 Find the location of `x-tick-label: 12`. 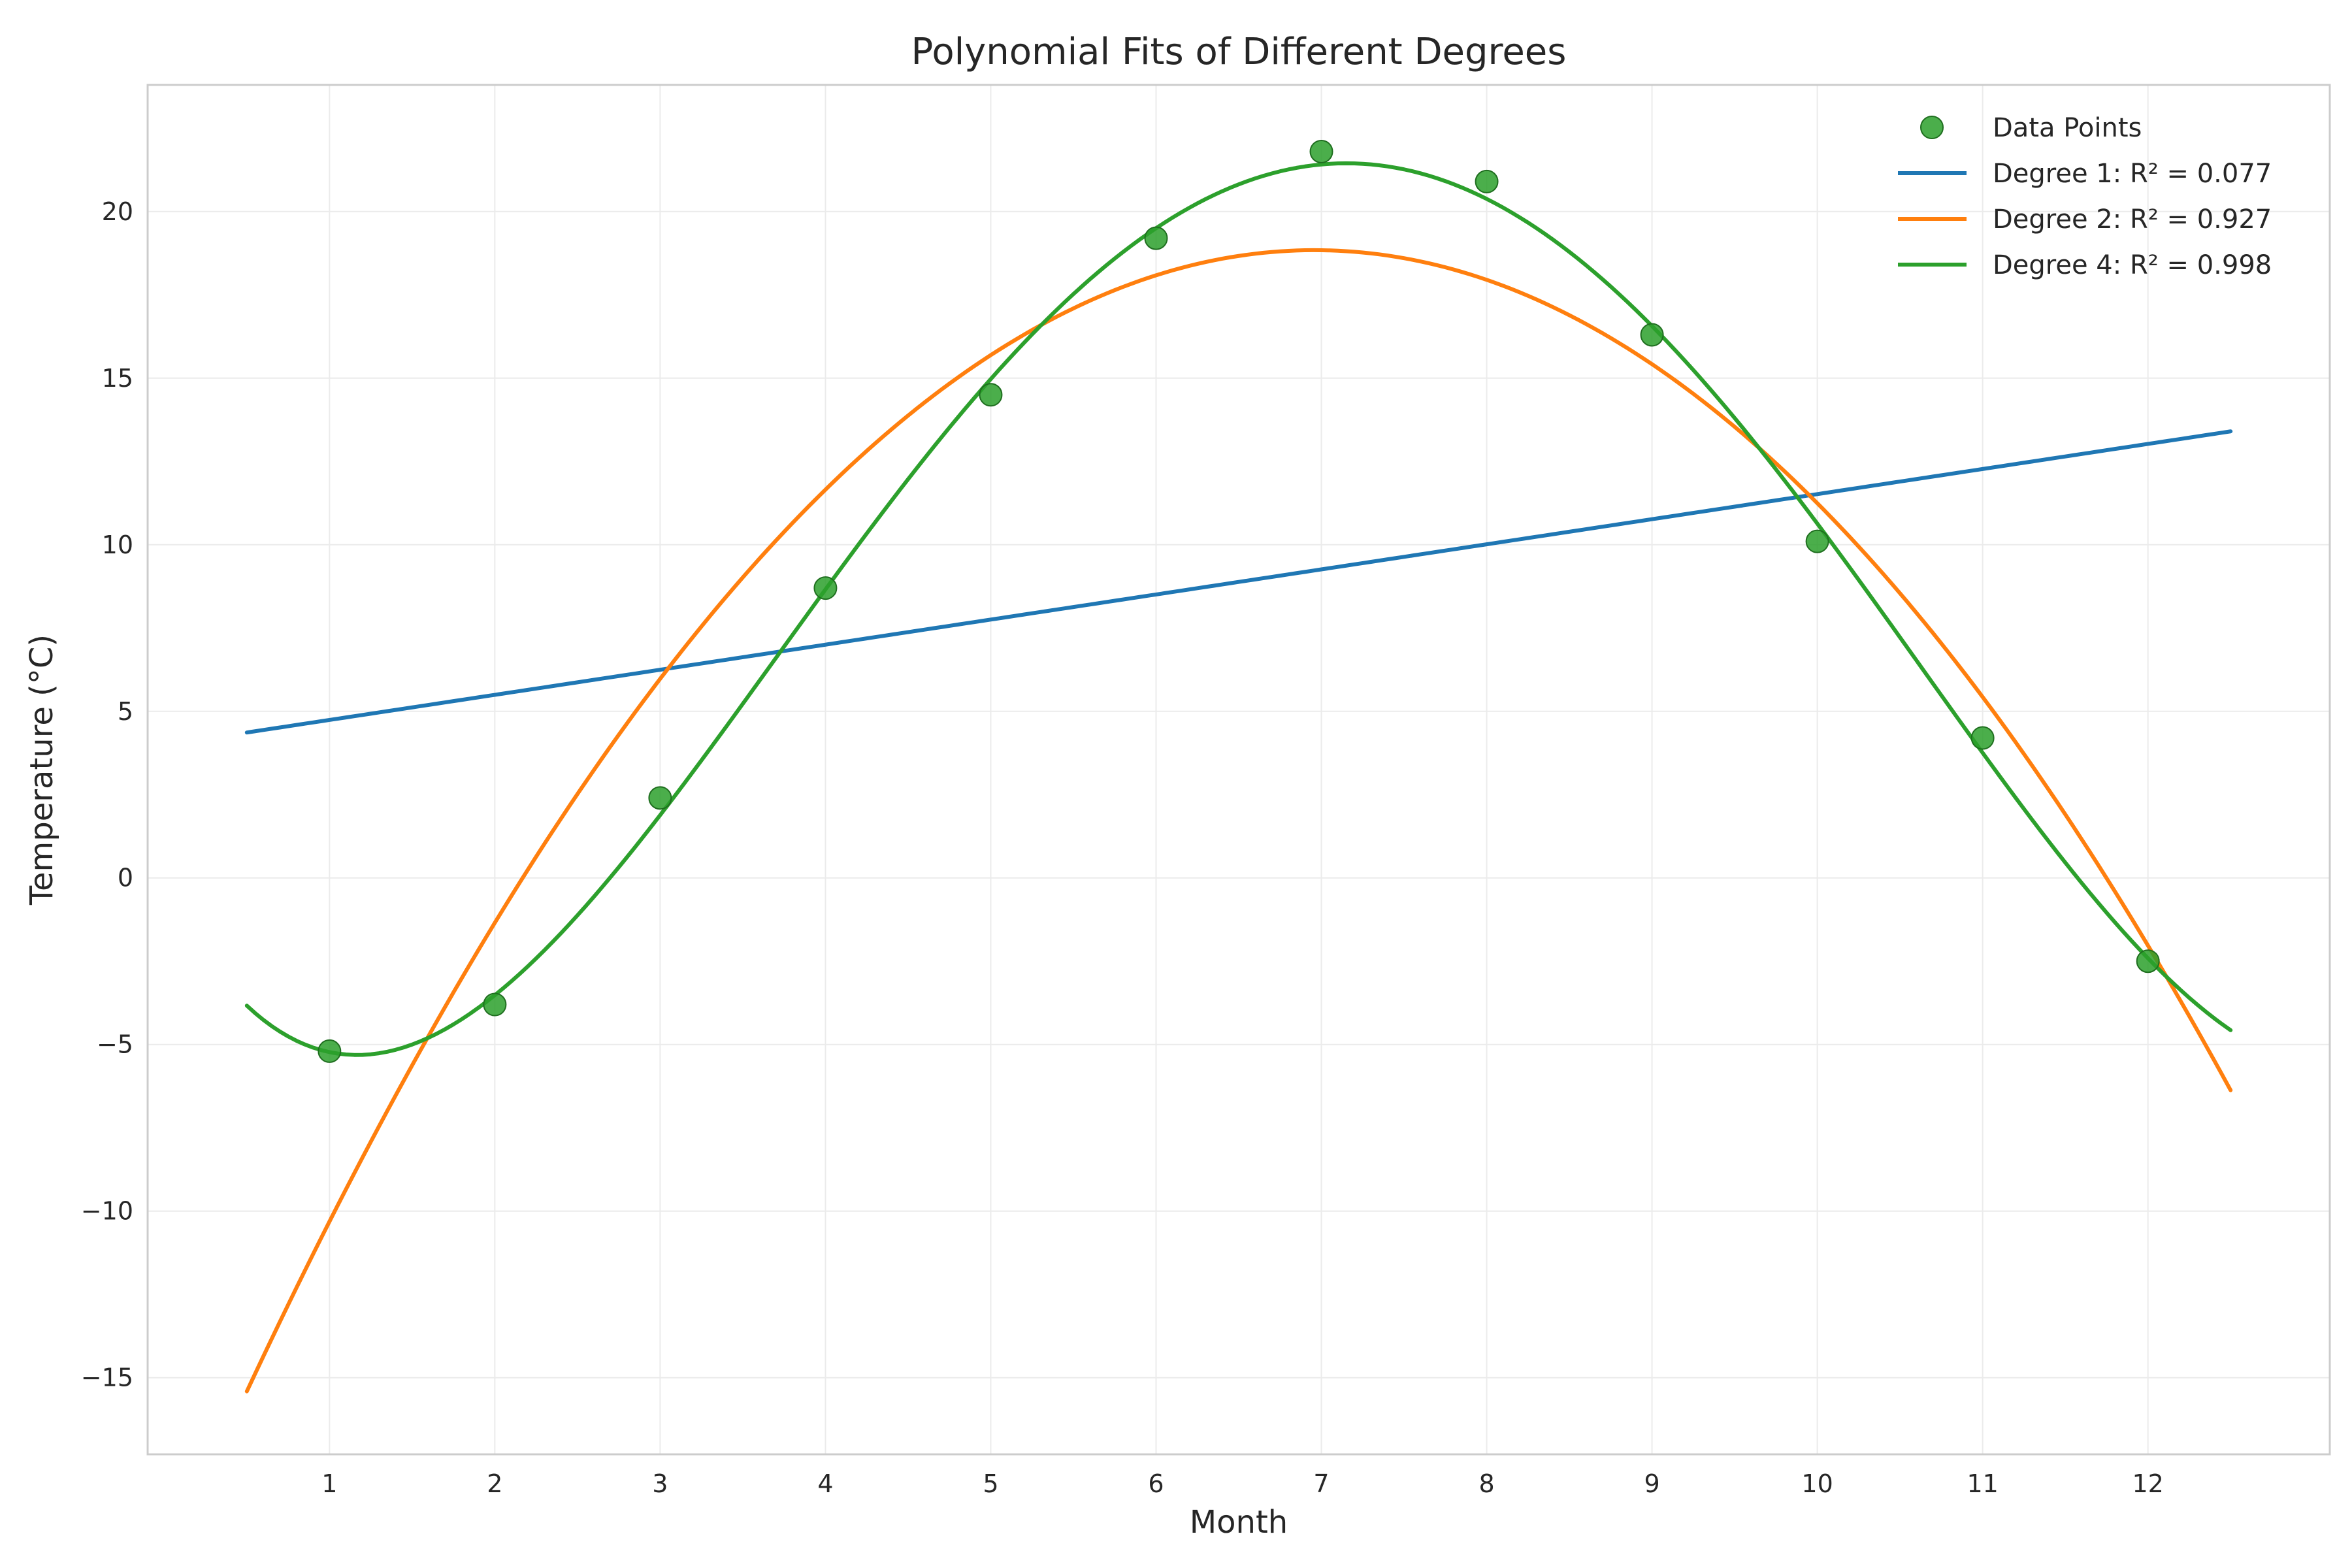

x-tick-label: 12 is located at coordinates (2147, 1483).